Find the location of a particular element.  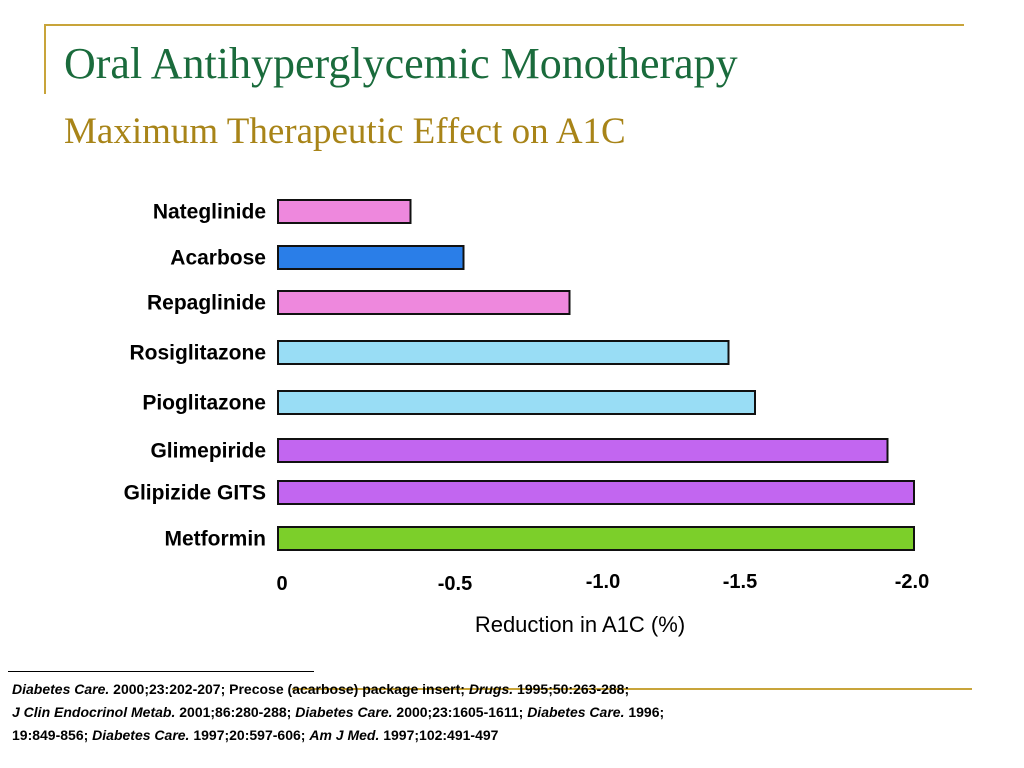

x-tick-labels: 0 -0.5 -1.0 -1.5 -2.0 is located at coordinates (602, 583).